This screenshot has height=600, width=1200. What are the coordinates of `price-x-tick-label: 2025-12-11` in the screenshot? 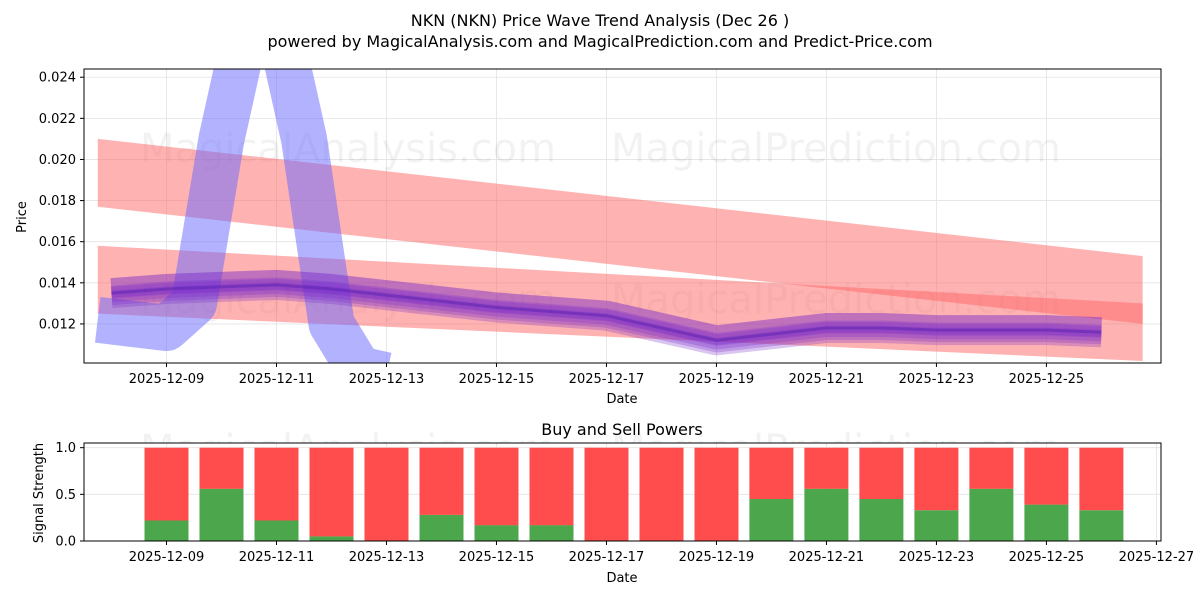 It's located at (277, 379).